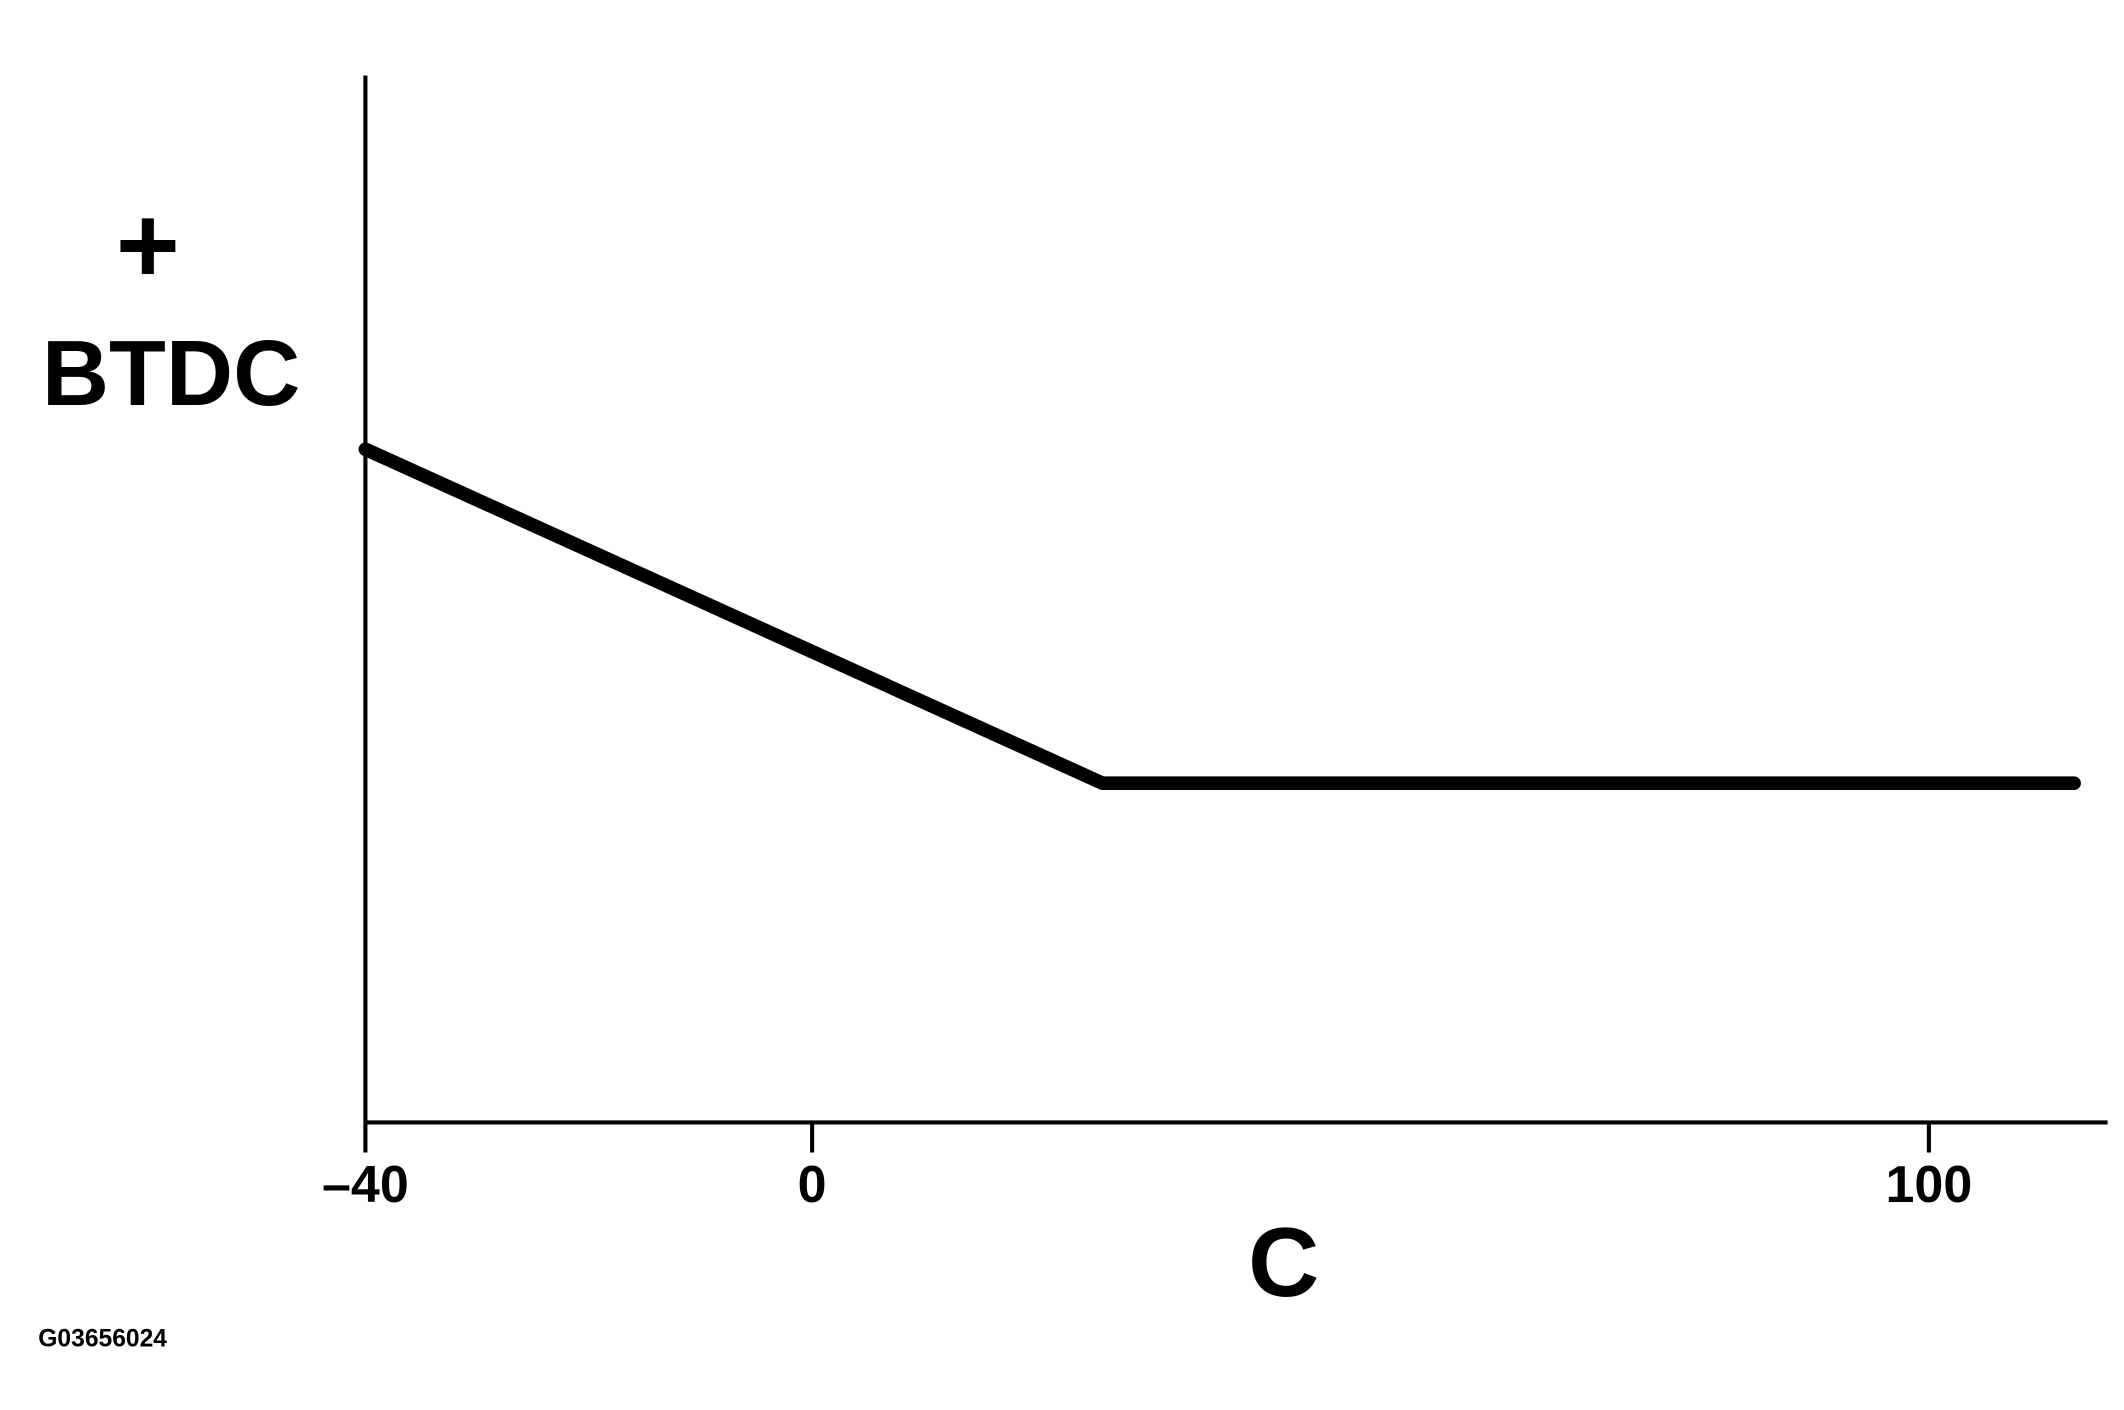 The image size is (2124, 1410). I want to click on y-axis-sign: +, so click(148, 245).